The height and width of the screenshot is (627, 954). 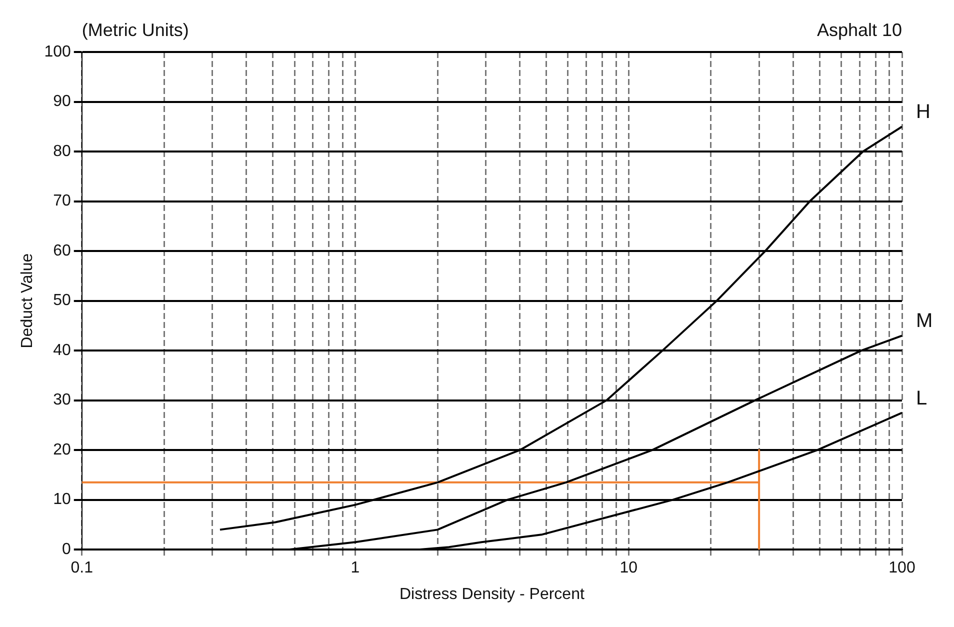 I want to click on y-tick-label: 10, so click(x=62, y=499).